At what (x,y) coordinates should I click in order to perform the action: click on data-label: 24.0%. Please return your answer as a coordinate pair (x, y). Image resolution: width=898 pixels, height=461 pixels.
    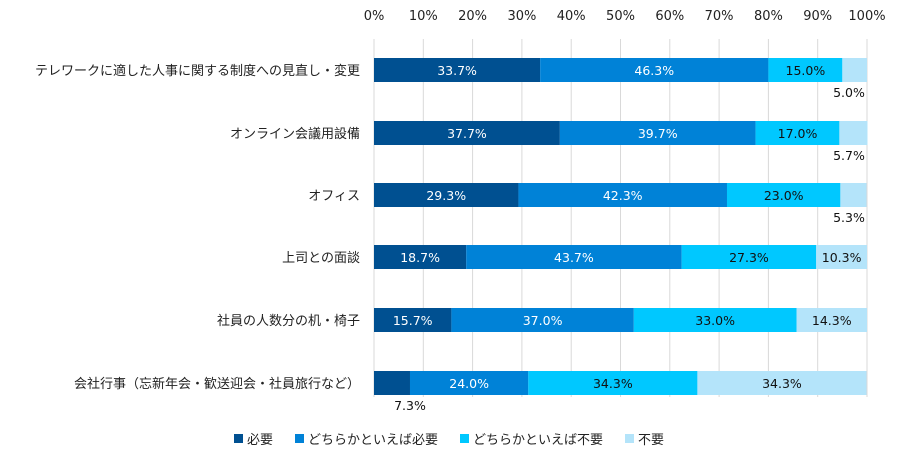
    Looking at the image, I should click on (469, 383).